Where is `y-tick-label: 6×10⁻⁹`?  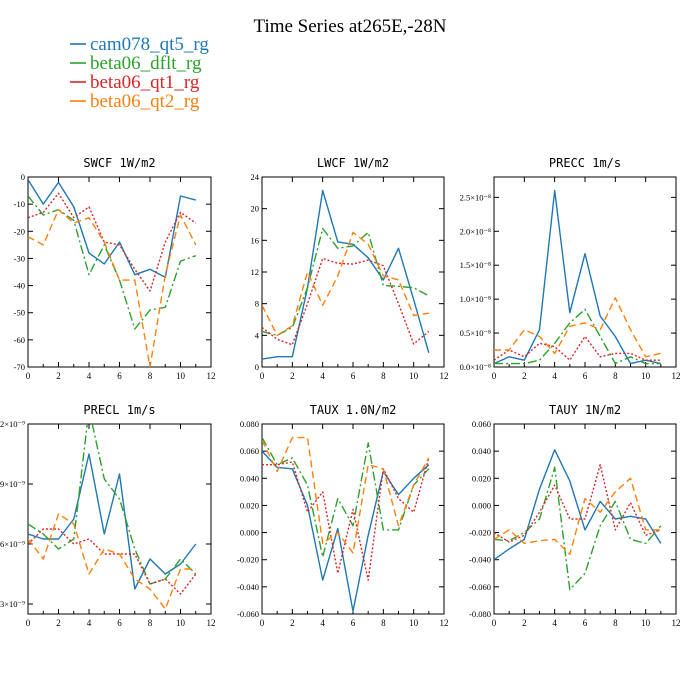
y-tick-label: 6×10⁻⁹ is located at coordinates (12, 544).